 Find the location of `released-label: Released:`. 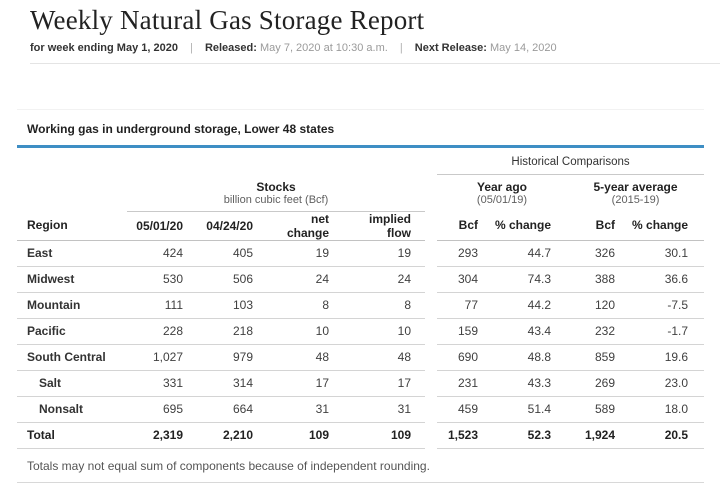

released-label: Released: is located at coordinates (230, 48).